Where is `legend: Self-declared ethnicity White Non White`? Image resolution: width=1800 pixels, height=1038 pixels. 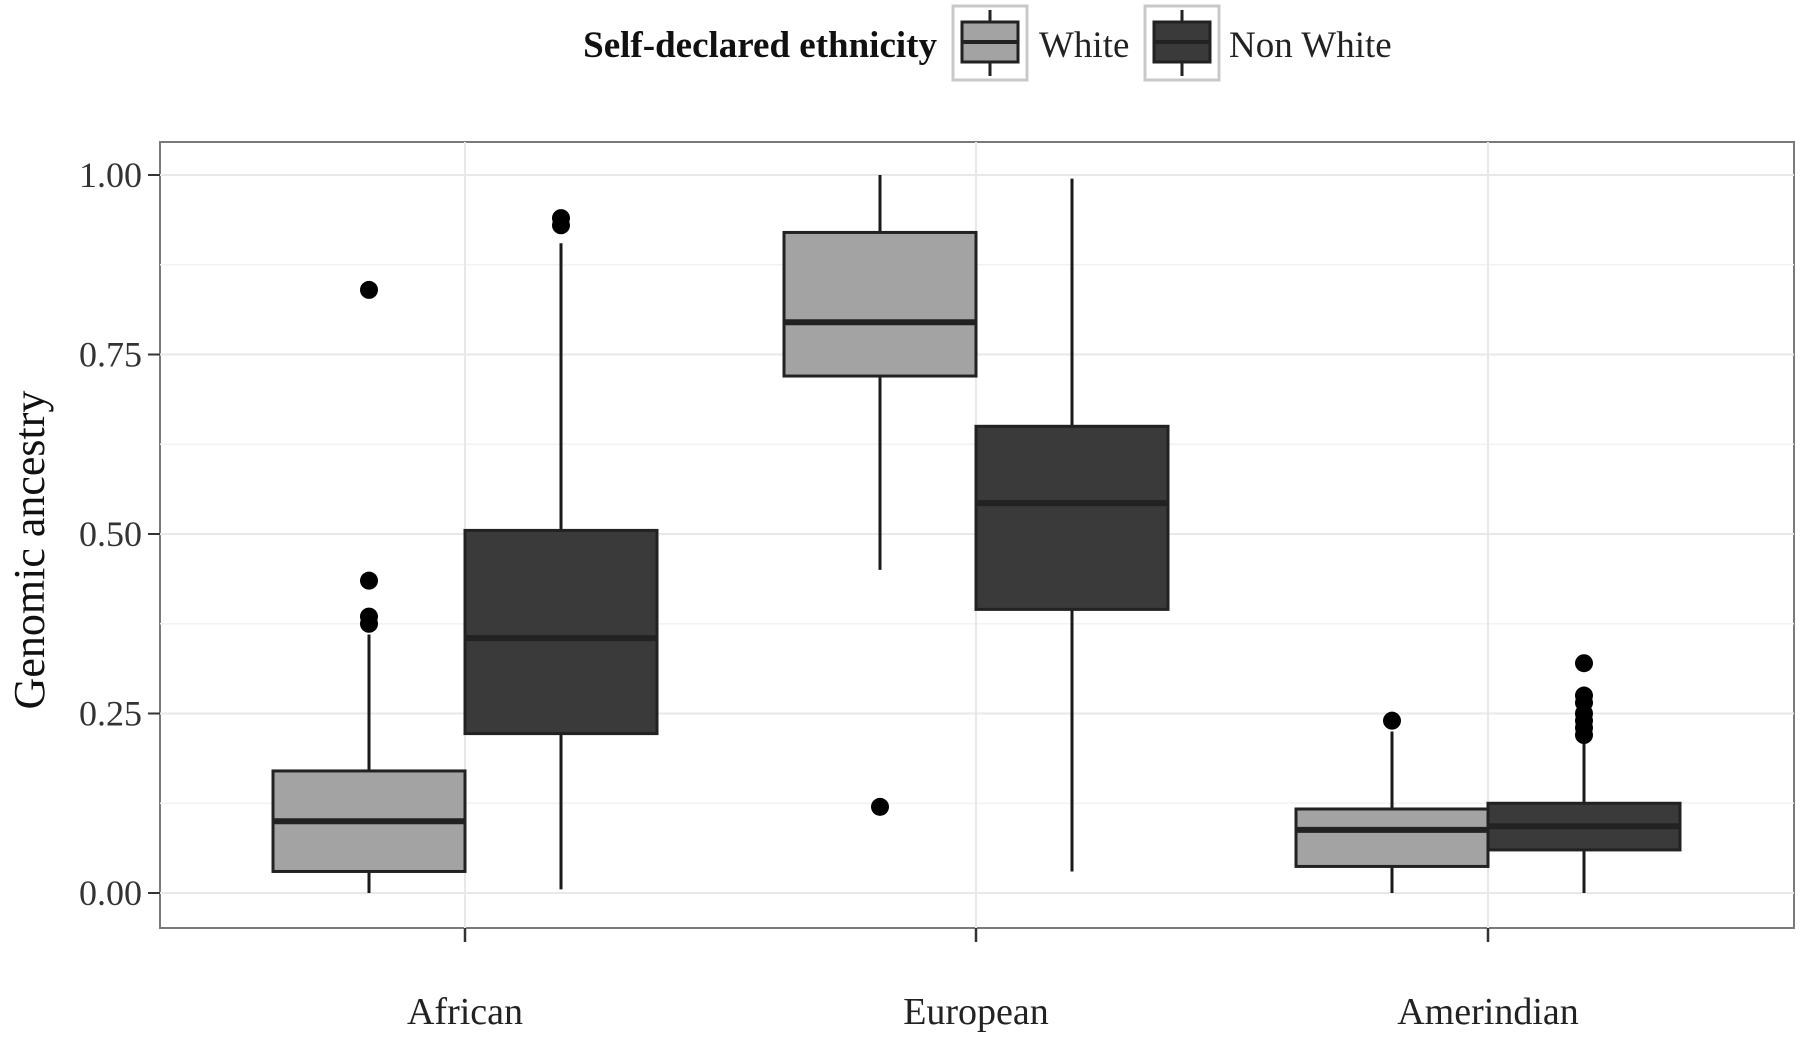 legend: Self-declared ethnicity White Non White is located at coordinates (987, 43).